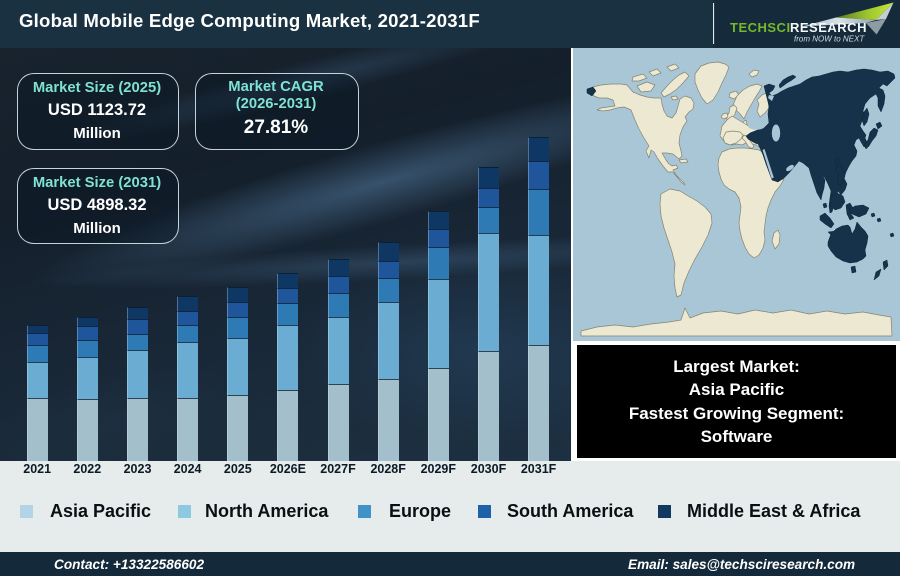 Image resolution: width=900 pixels, height=576 pixels. Describe the element at coordinates (828, 27) in the screenshot. I see `svg-text: RESEARCH` at that location.